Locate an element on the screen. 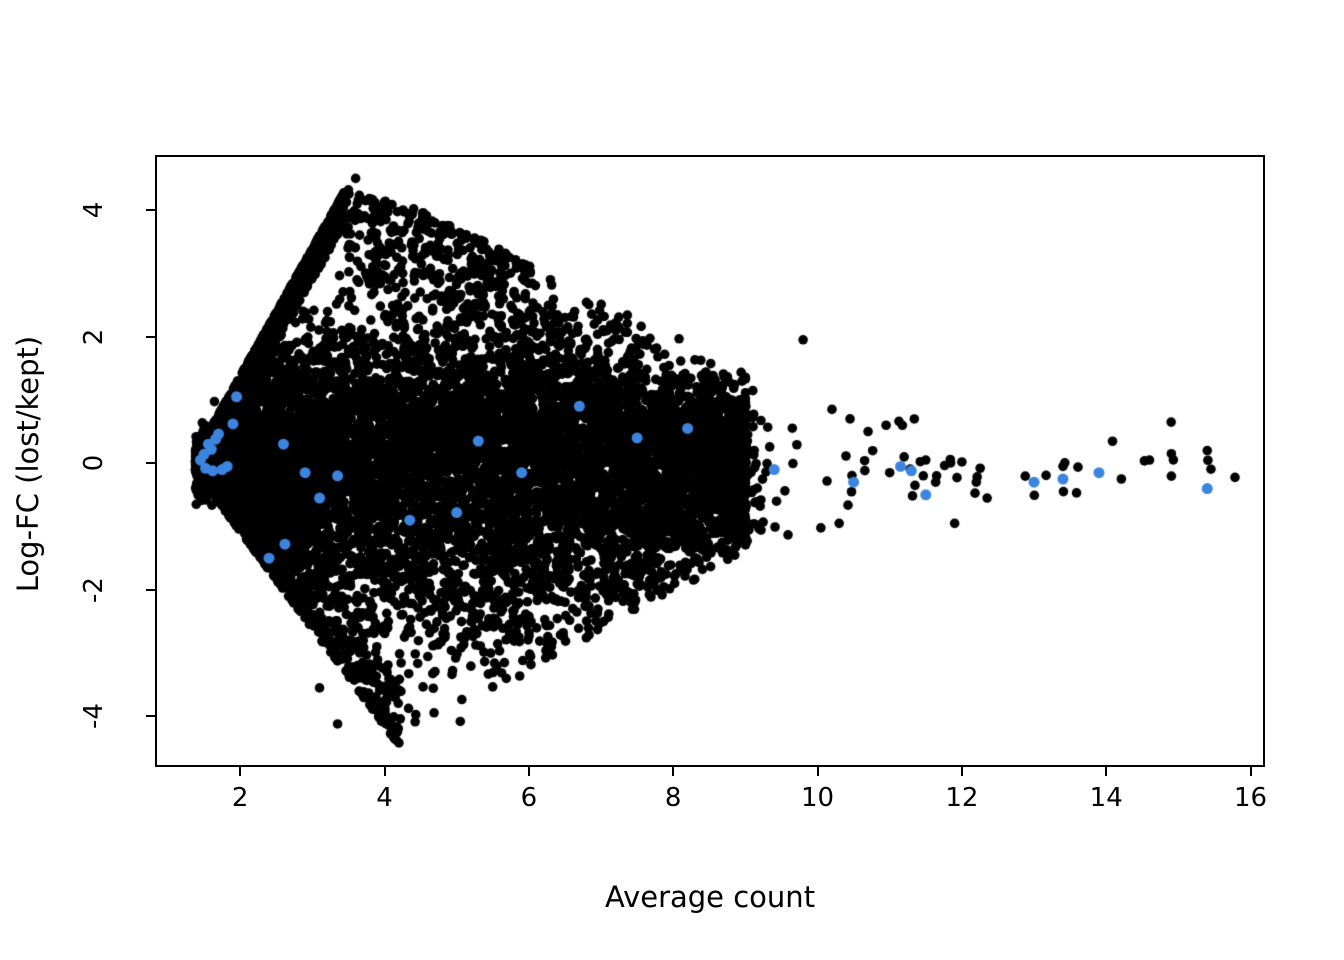 The height and width of the screenshot is (960, 1344). x-tick-label: 14 is located at coordinates (1106, 798).